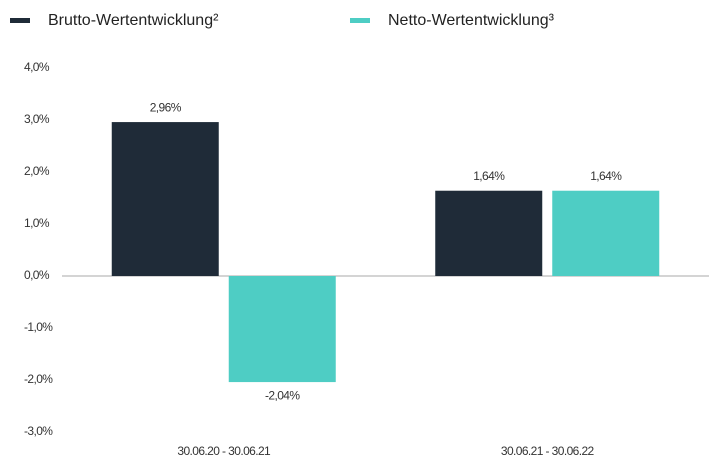  What do you see at coordinates (133, 20) in the screenshot?
I see `legend-label: Brutto-Wertentwicklung²` at bounding box center [133, 20].